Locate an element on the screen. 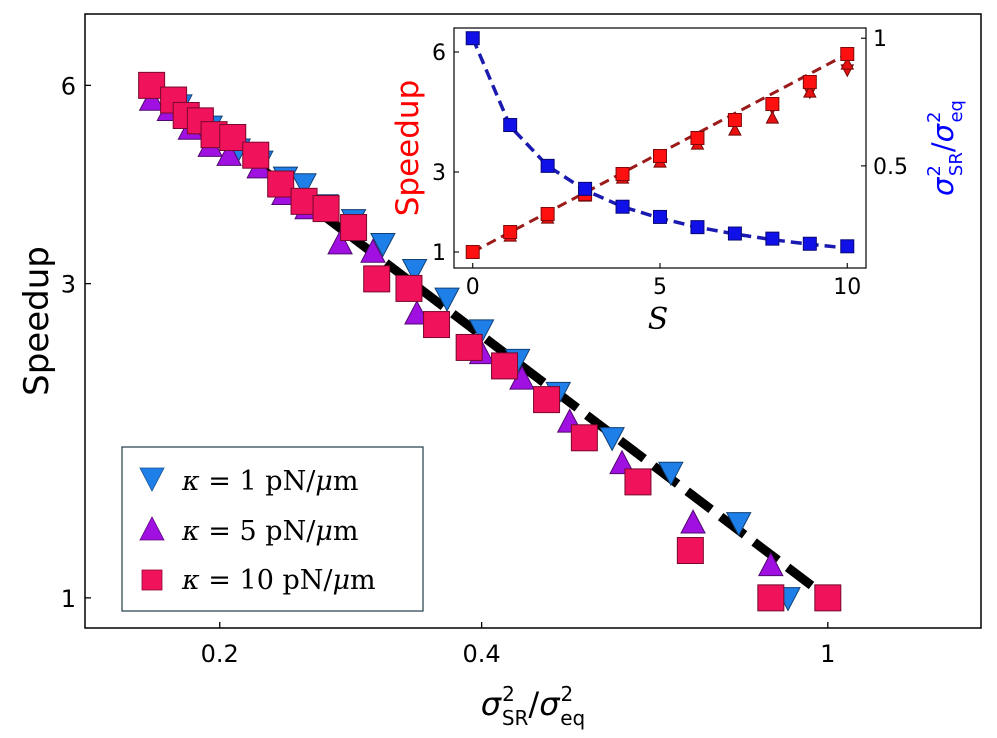  legend-box is located at coordinates (272, 529).